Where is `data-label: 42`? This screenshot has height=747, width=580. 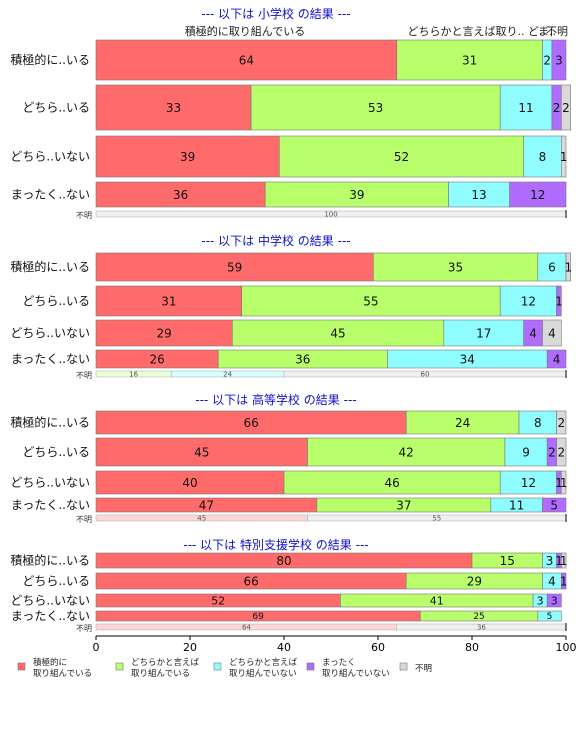
data-label: 42 is located at coordinates (406, 452).